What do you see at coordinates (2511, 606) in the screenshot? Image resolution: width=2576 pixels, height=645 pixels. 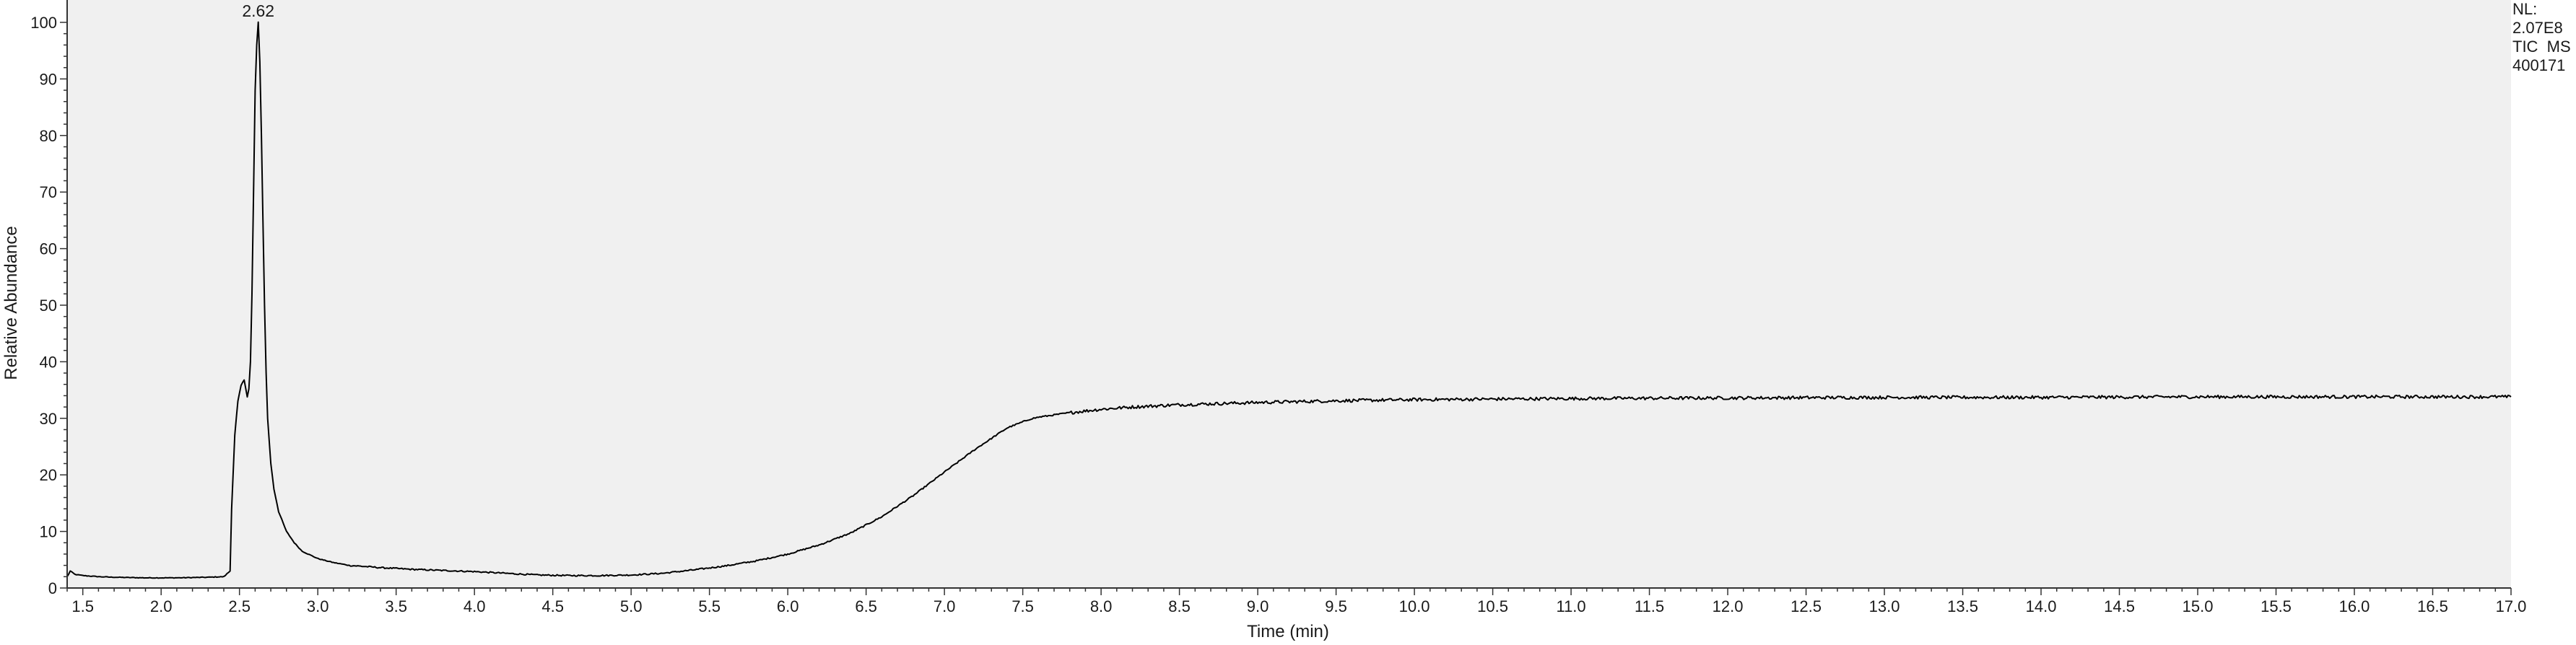 I see `x-tick-label: 17.0` at bounding box center [2511, 606].